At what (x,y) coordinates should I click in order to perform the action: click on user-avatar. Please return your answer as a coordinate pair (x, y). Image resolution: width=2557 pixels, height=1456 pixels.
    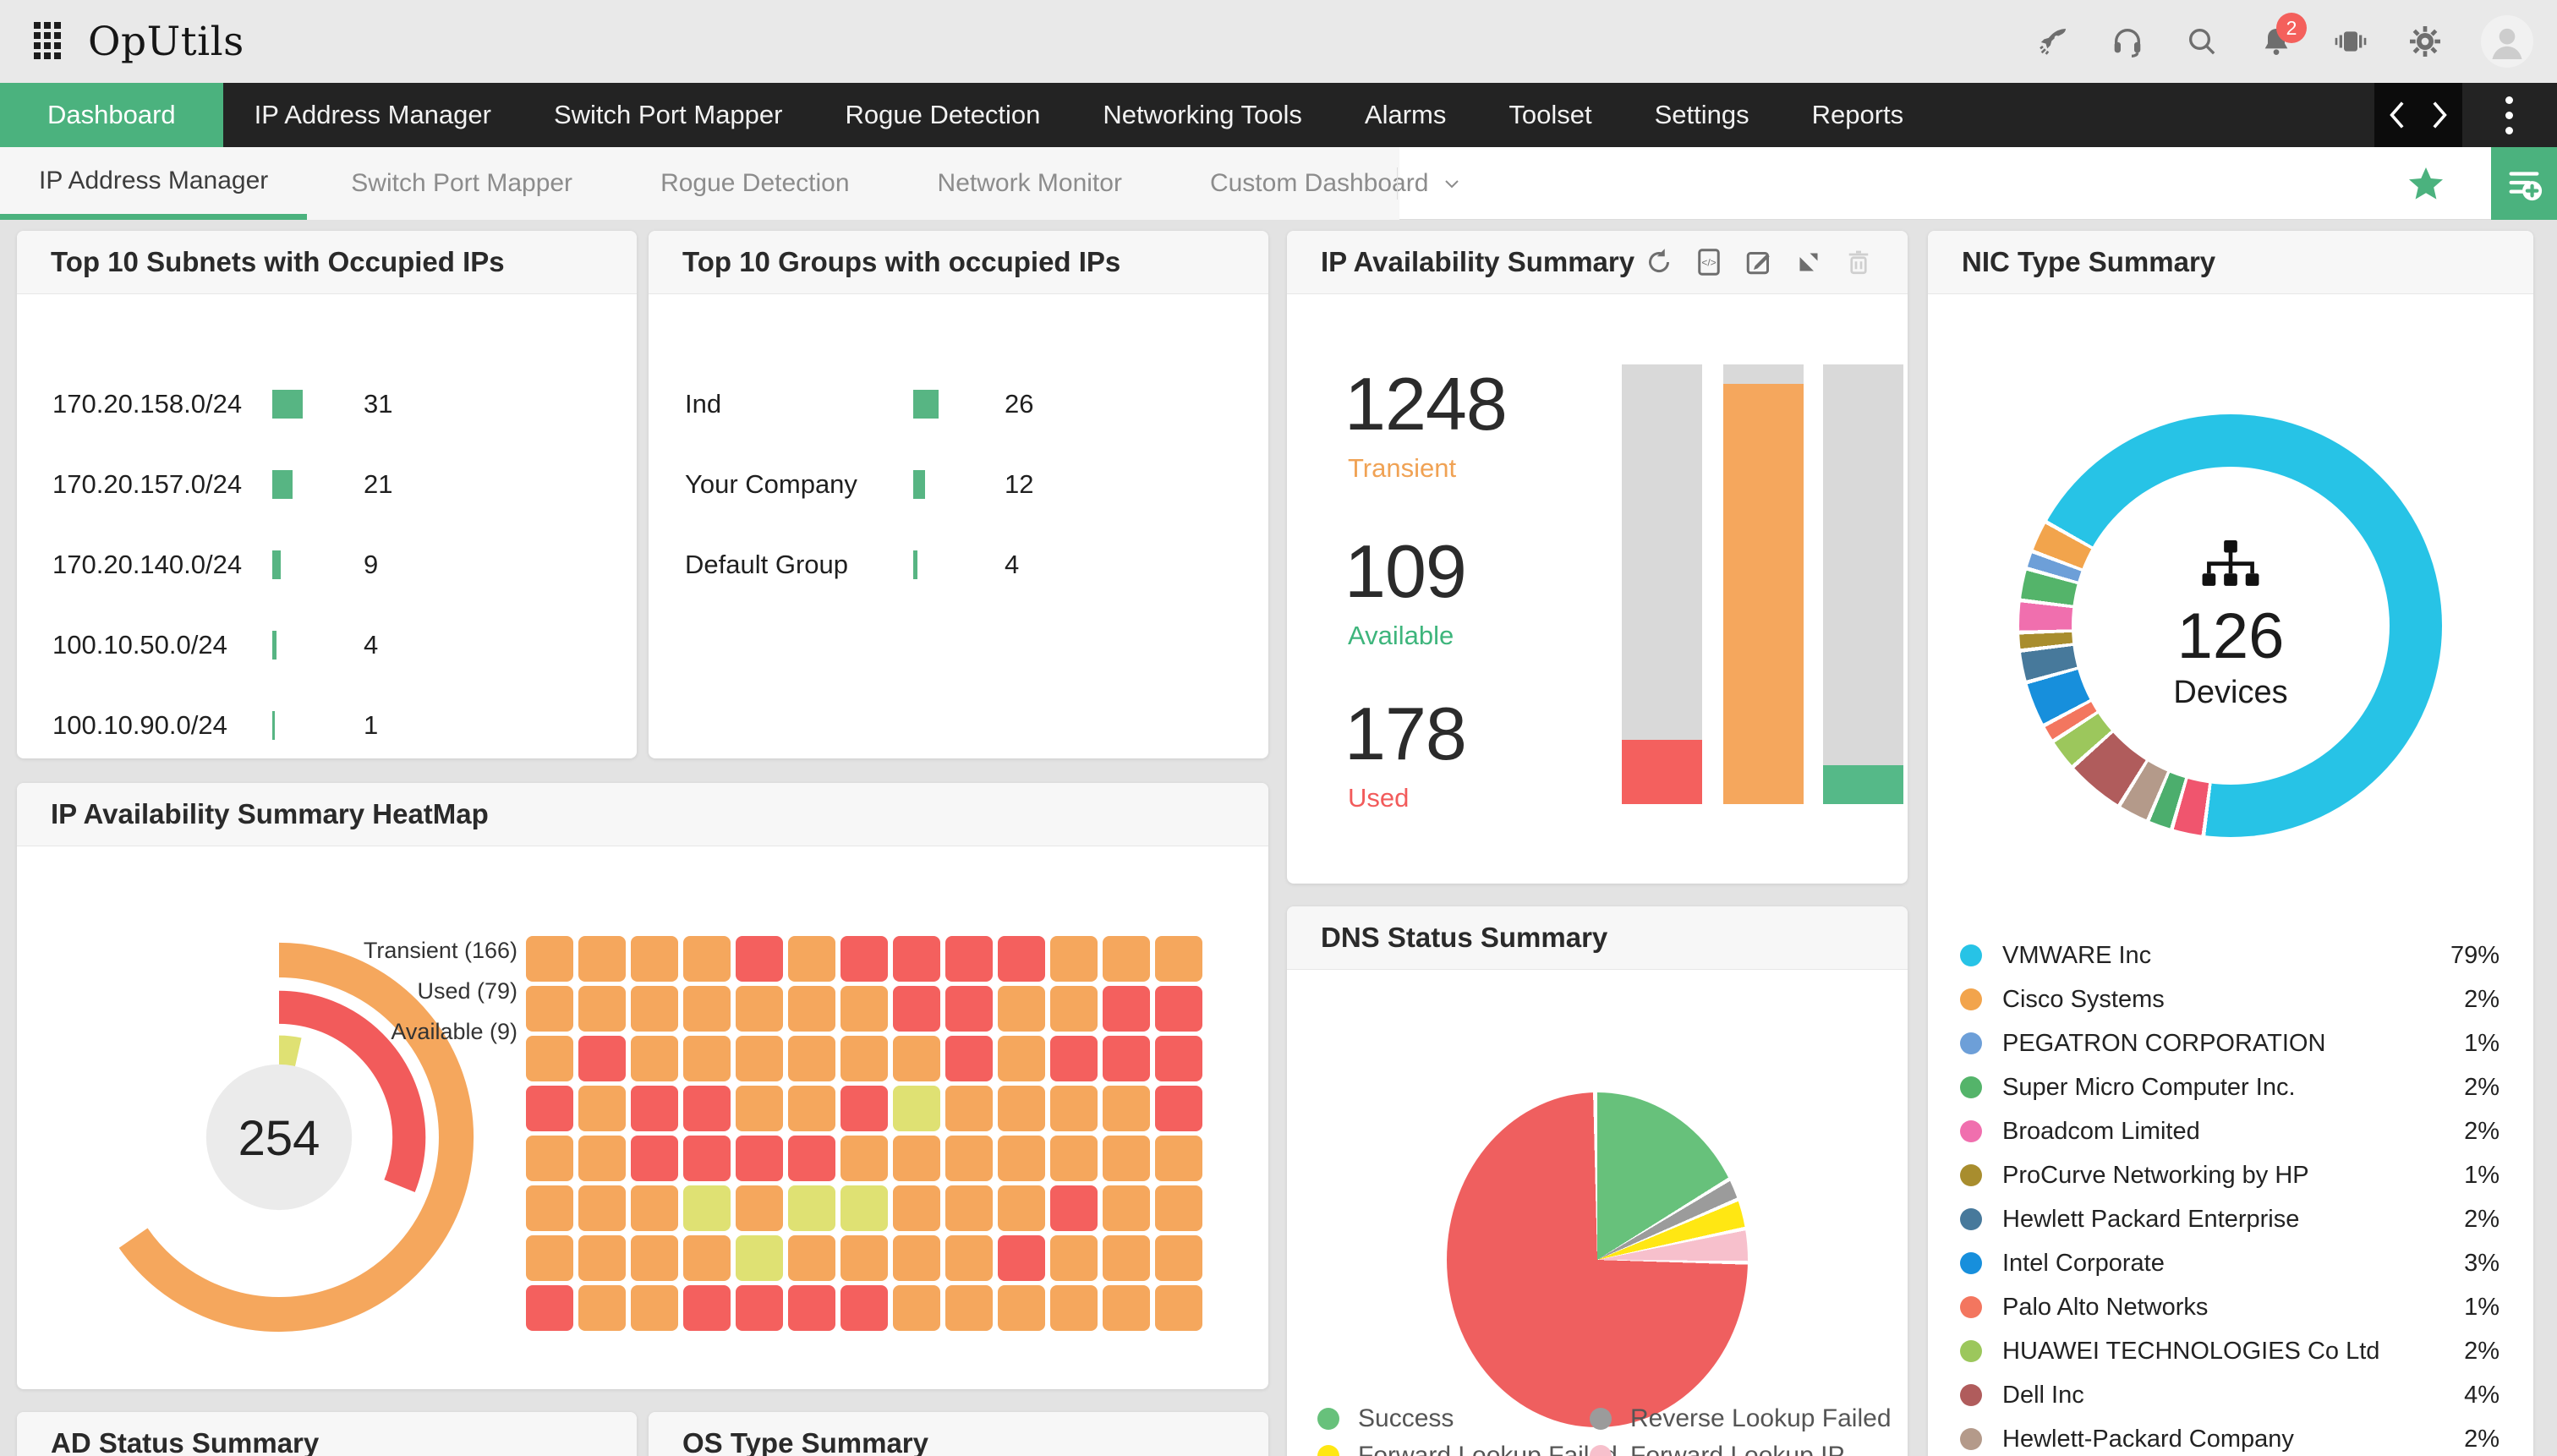
    Looking at the image, I should click on (2507, 41).